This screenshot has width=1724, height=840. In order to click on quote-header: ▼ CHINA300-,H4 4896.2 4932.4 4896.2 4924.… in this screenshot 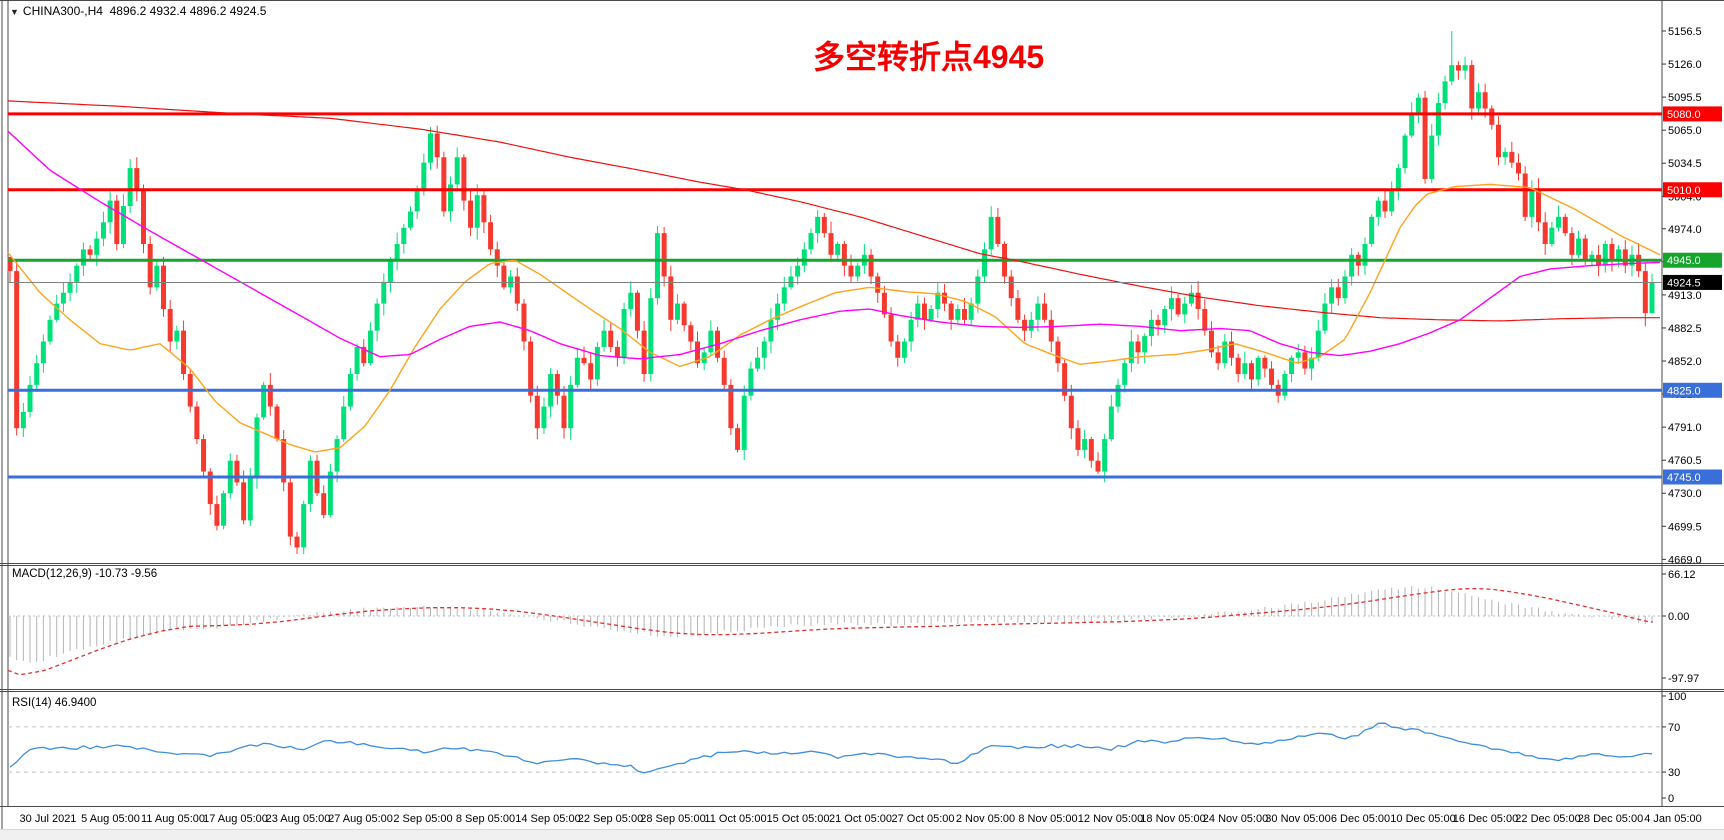, I will do `click(138, 11)`.